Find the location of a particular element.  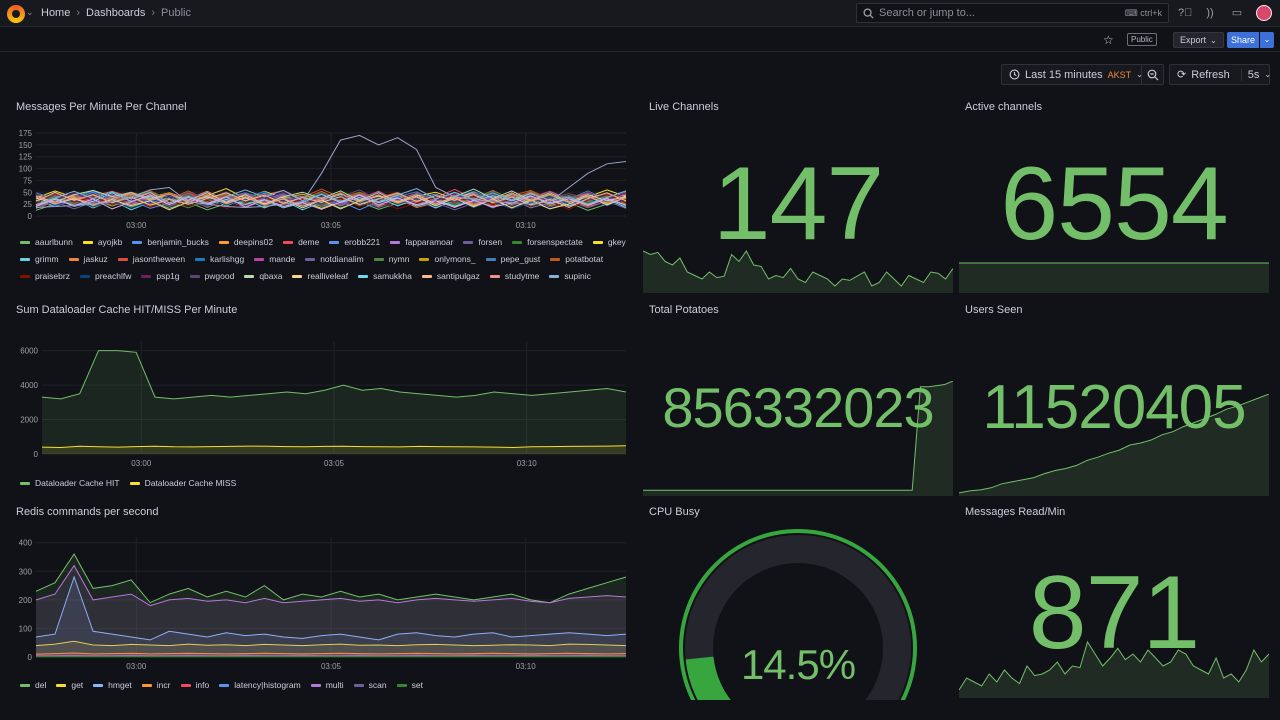

legend-item: psp1g is located at coordinates (160, 276).